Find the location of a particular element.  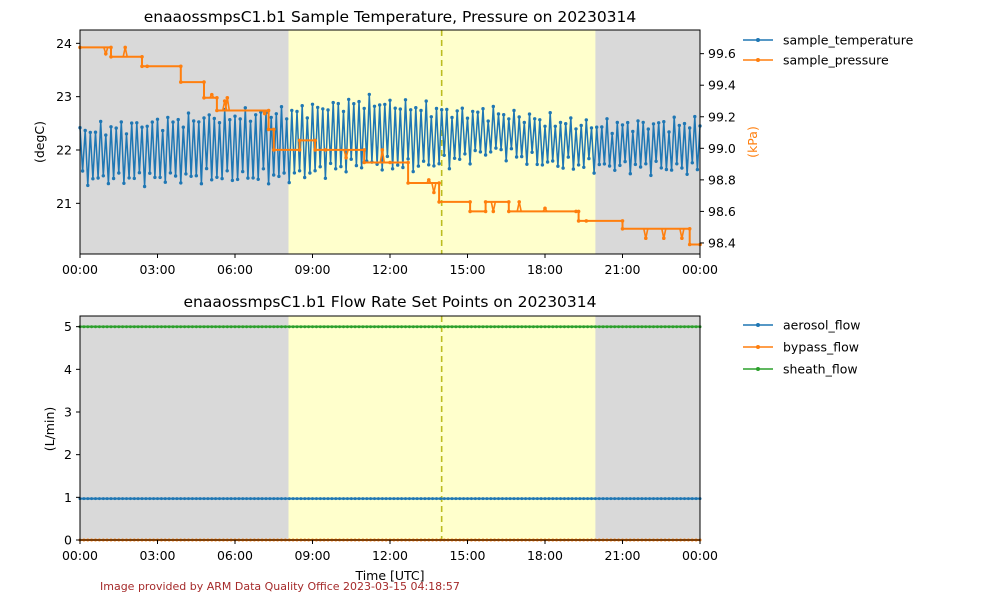

y2-tick-label: 98.4 is located at coordinates (722, 242).